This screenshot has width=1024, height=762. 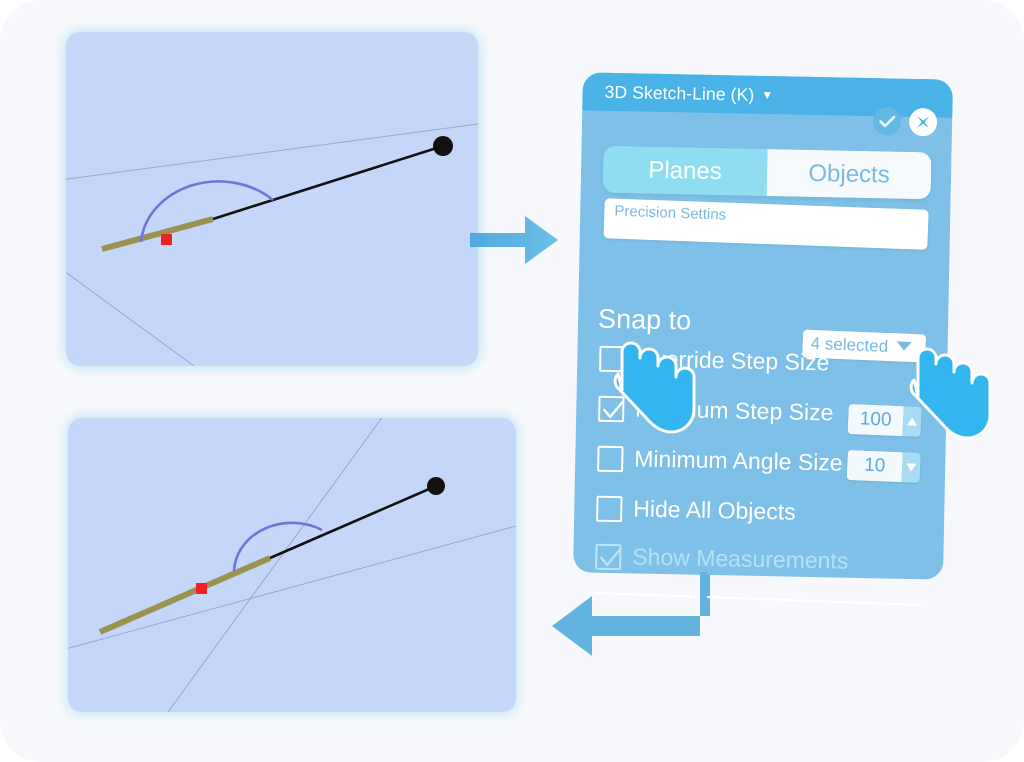 What do you see at coordinates (631, 602) in the screenshot?
I see `arrow-return-left-icon` at bounding box center [631, 602].